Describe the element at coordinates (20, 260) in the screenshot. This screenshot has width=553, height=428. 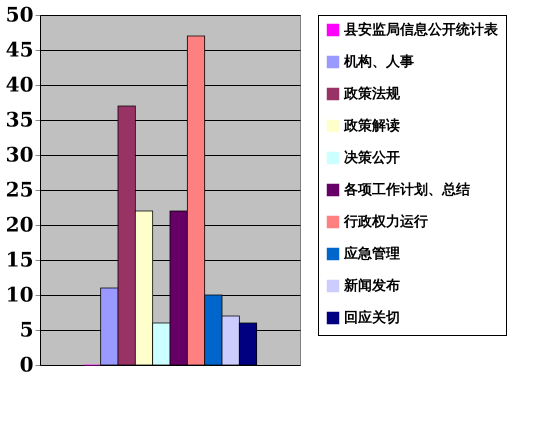
I see `y-tick-label: 15` at that location.